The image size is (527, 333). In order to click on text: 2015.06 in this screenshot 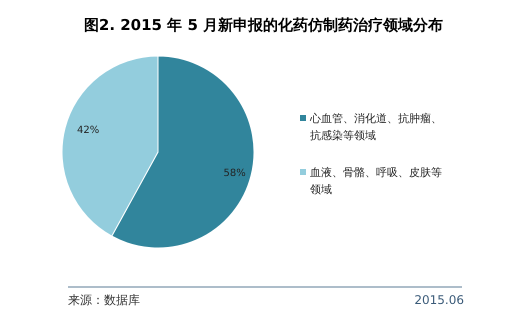, I will do `click(439, 300)`.